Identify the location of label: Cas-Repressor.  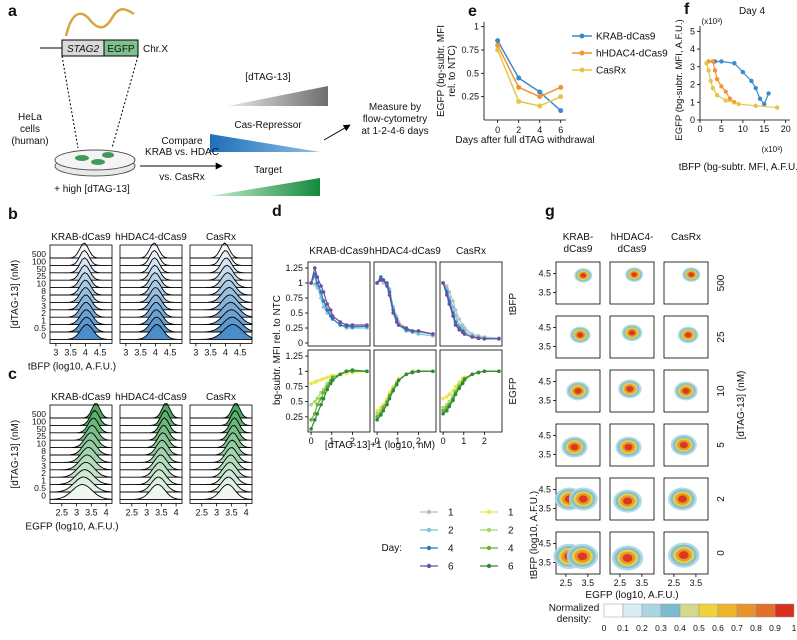
(268, 125).